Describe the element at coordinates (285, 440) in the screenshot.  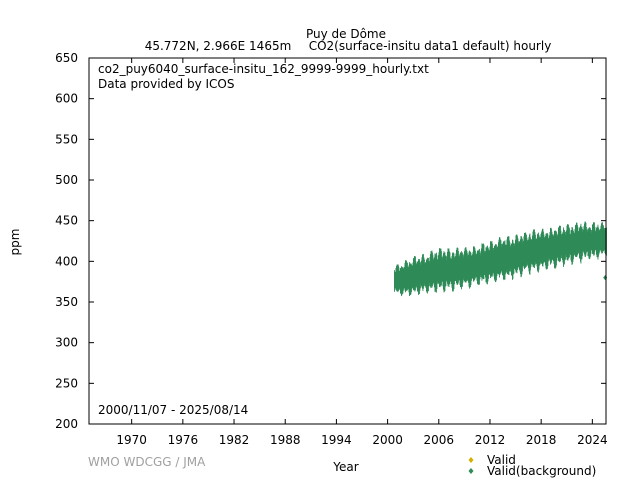
I see `x-tick-label: 1988` at that location.